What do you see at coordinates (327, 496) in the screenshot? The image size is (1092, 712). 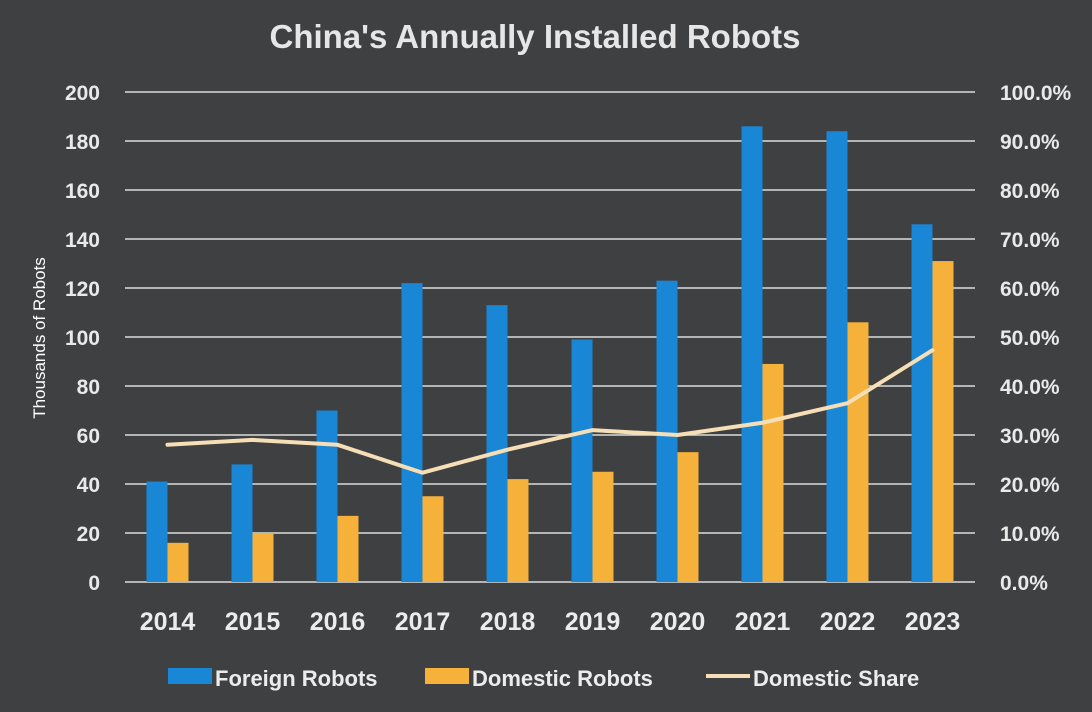 I see `foreign-bar-2016` at bounding box center [327, 496].